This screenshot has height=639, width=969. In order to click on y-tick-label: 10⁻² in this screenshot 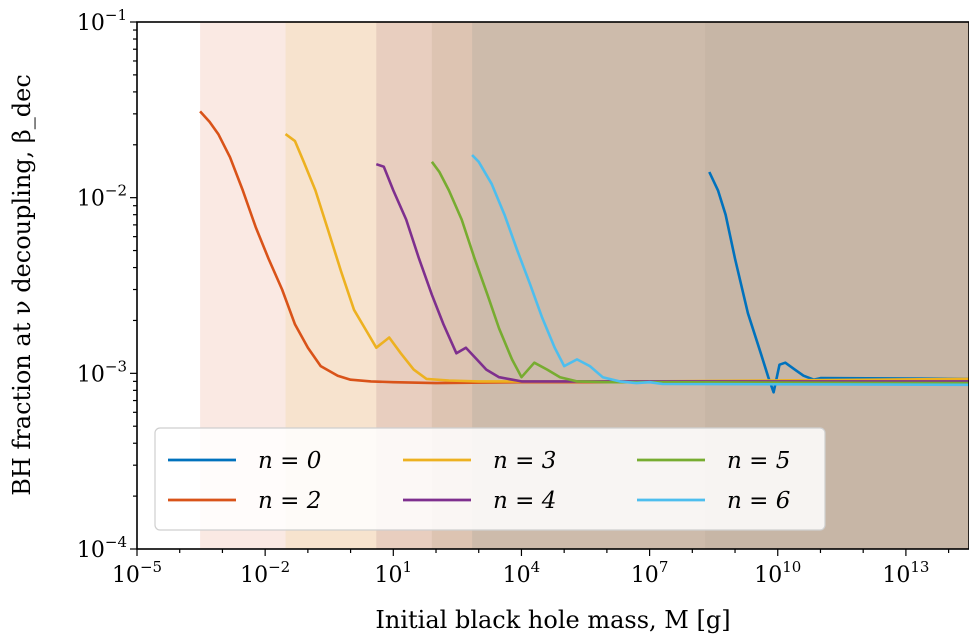, I will do `click(102, 197)`.